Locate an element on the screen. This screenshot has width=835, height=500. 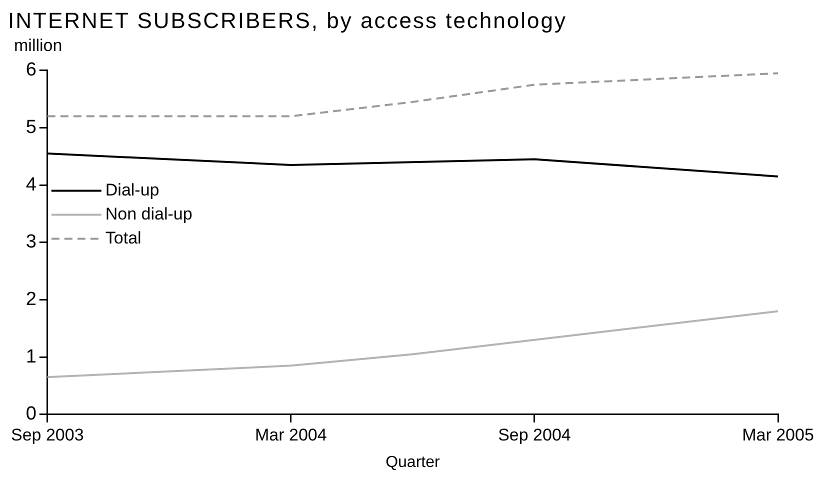
y-tick-label: 4 is located at coordinates (31, 185).